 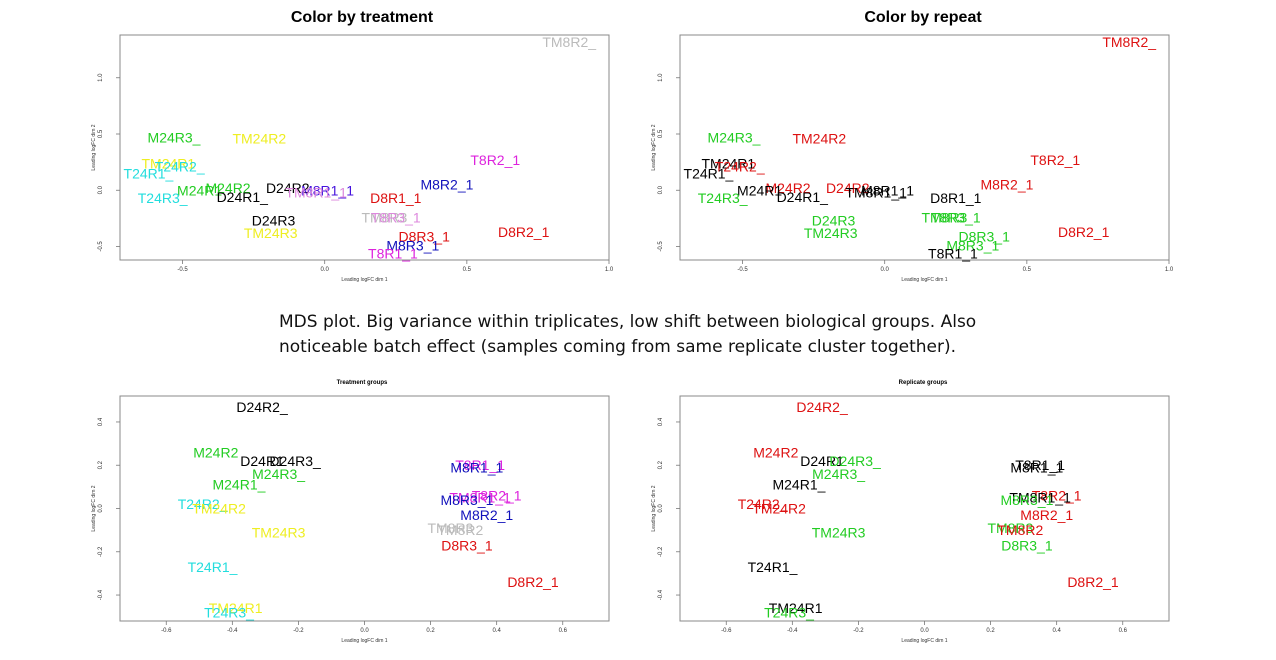 I want to click on sample-label-point: D24R3, so click(x=834, y=221).